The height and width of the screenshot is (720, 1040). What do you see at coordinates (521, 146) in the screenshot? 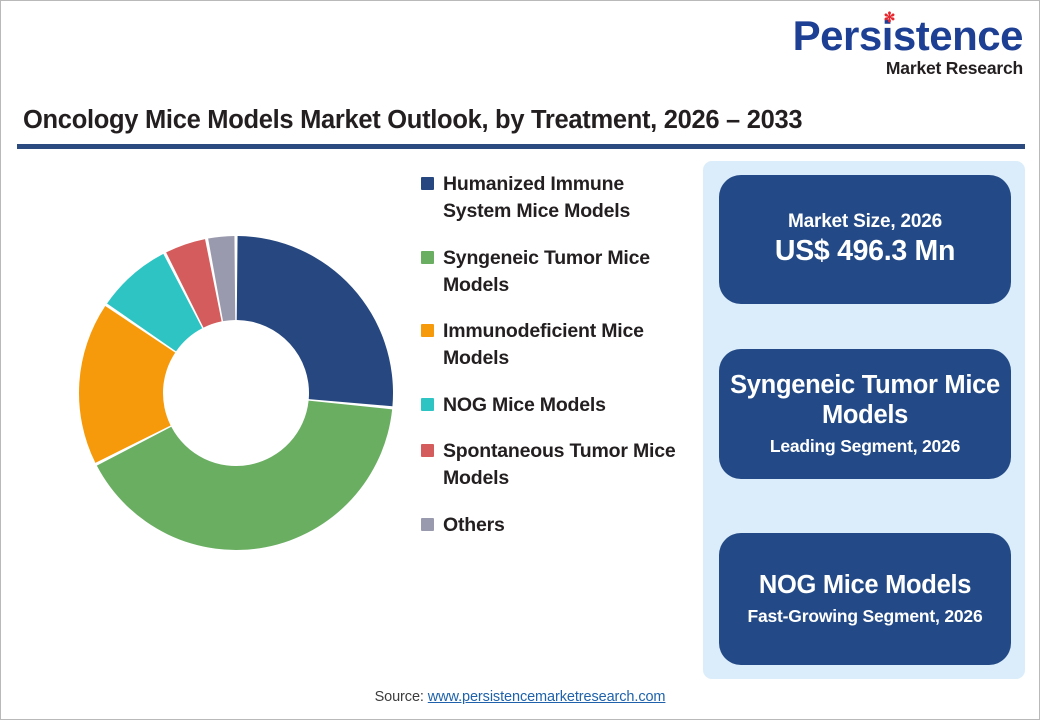
I see `title-divider` at bounding box center [521, 146].